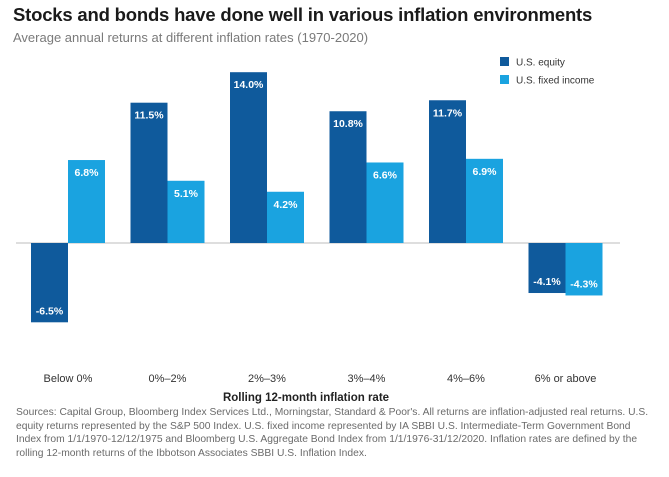 The image size is (669, 477). What do you see at coordinates (566, 379) in the screenshot?
I see `x-tick-label: 6% or above` at bounding box center [566, 379].